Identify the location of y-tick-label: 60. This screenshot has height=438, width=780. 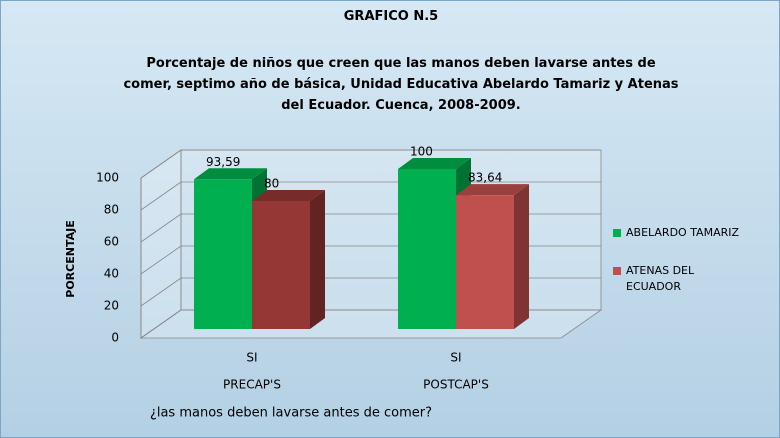
(111, 242).